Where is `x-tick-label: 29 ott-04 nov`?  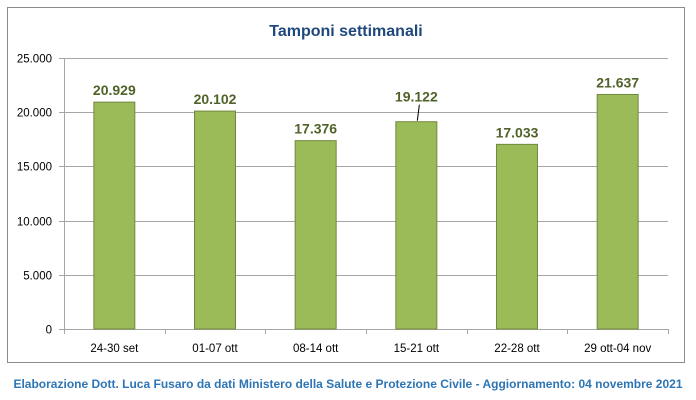 x-tick-label: 29 ott-04 nov is located at coordinates (617, 349).